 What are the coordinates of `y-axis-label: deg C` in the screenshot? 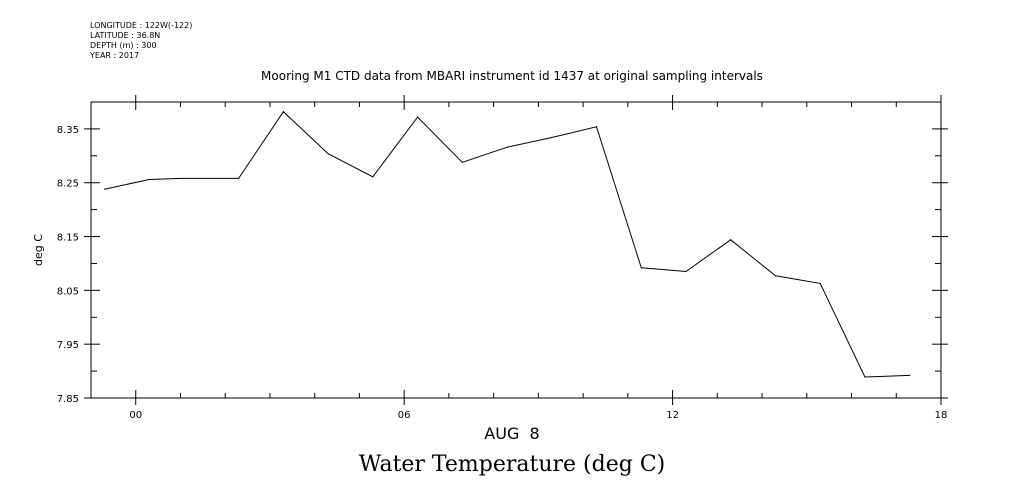 It's located at (38, 250).